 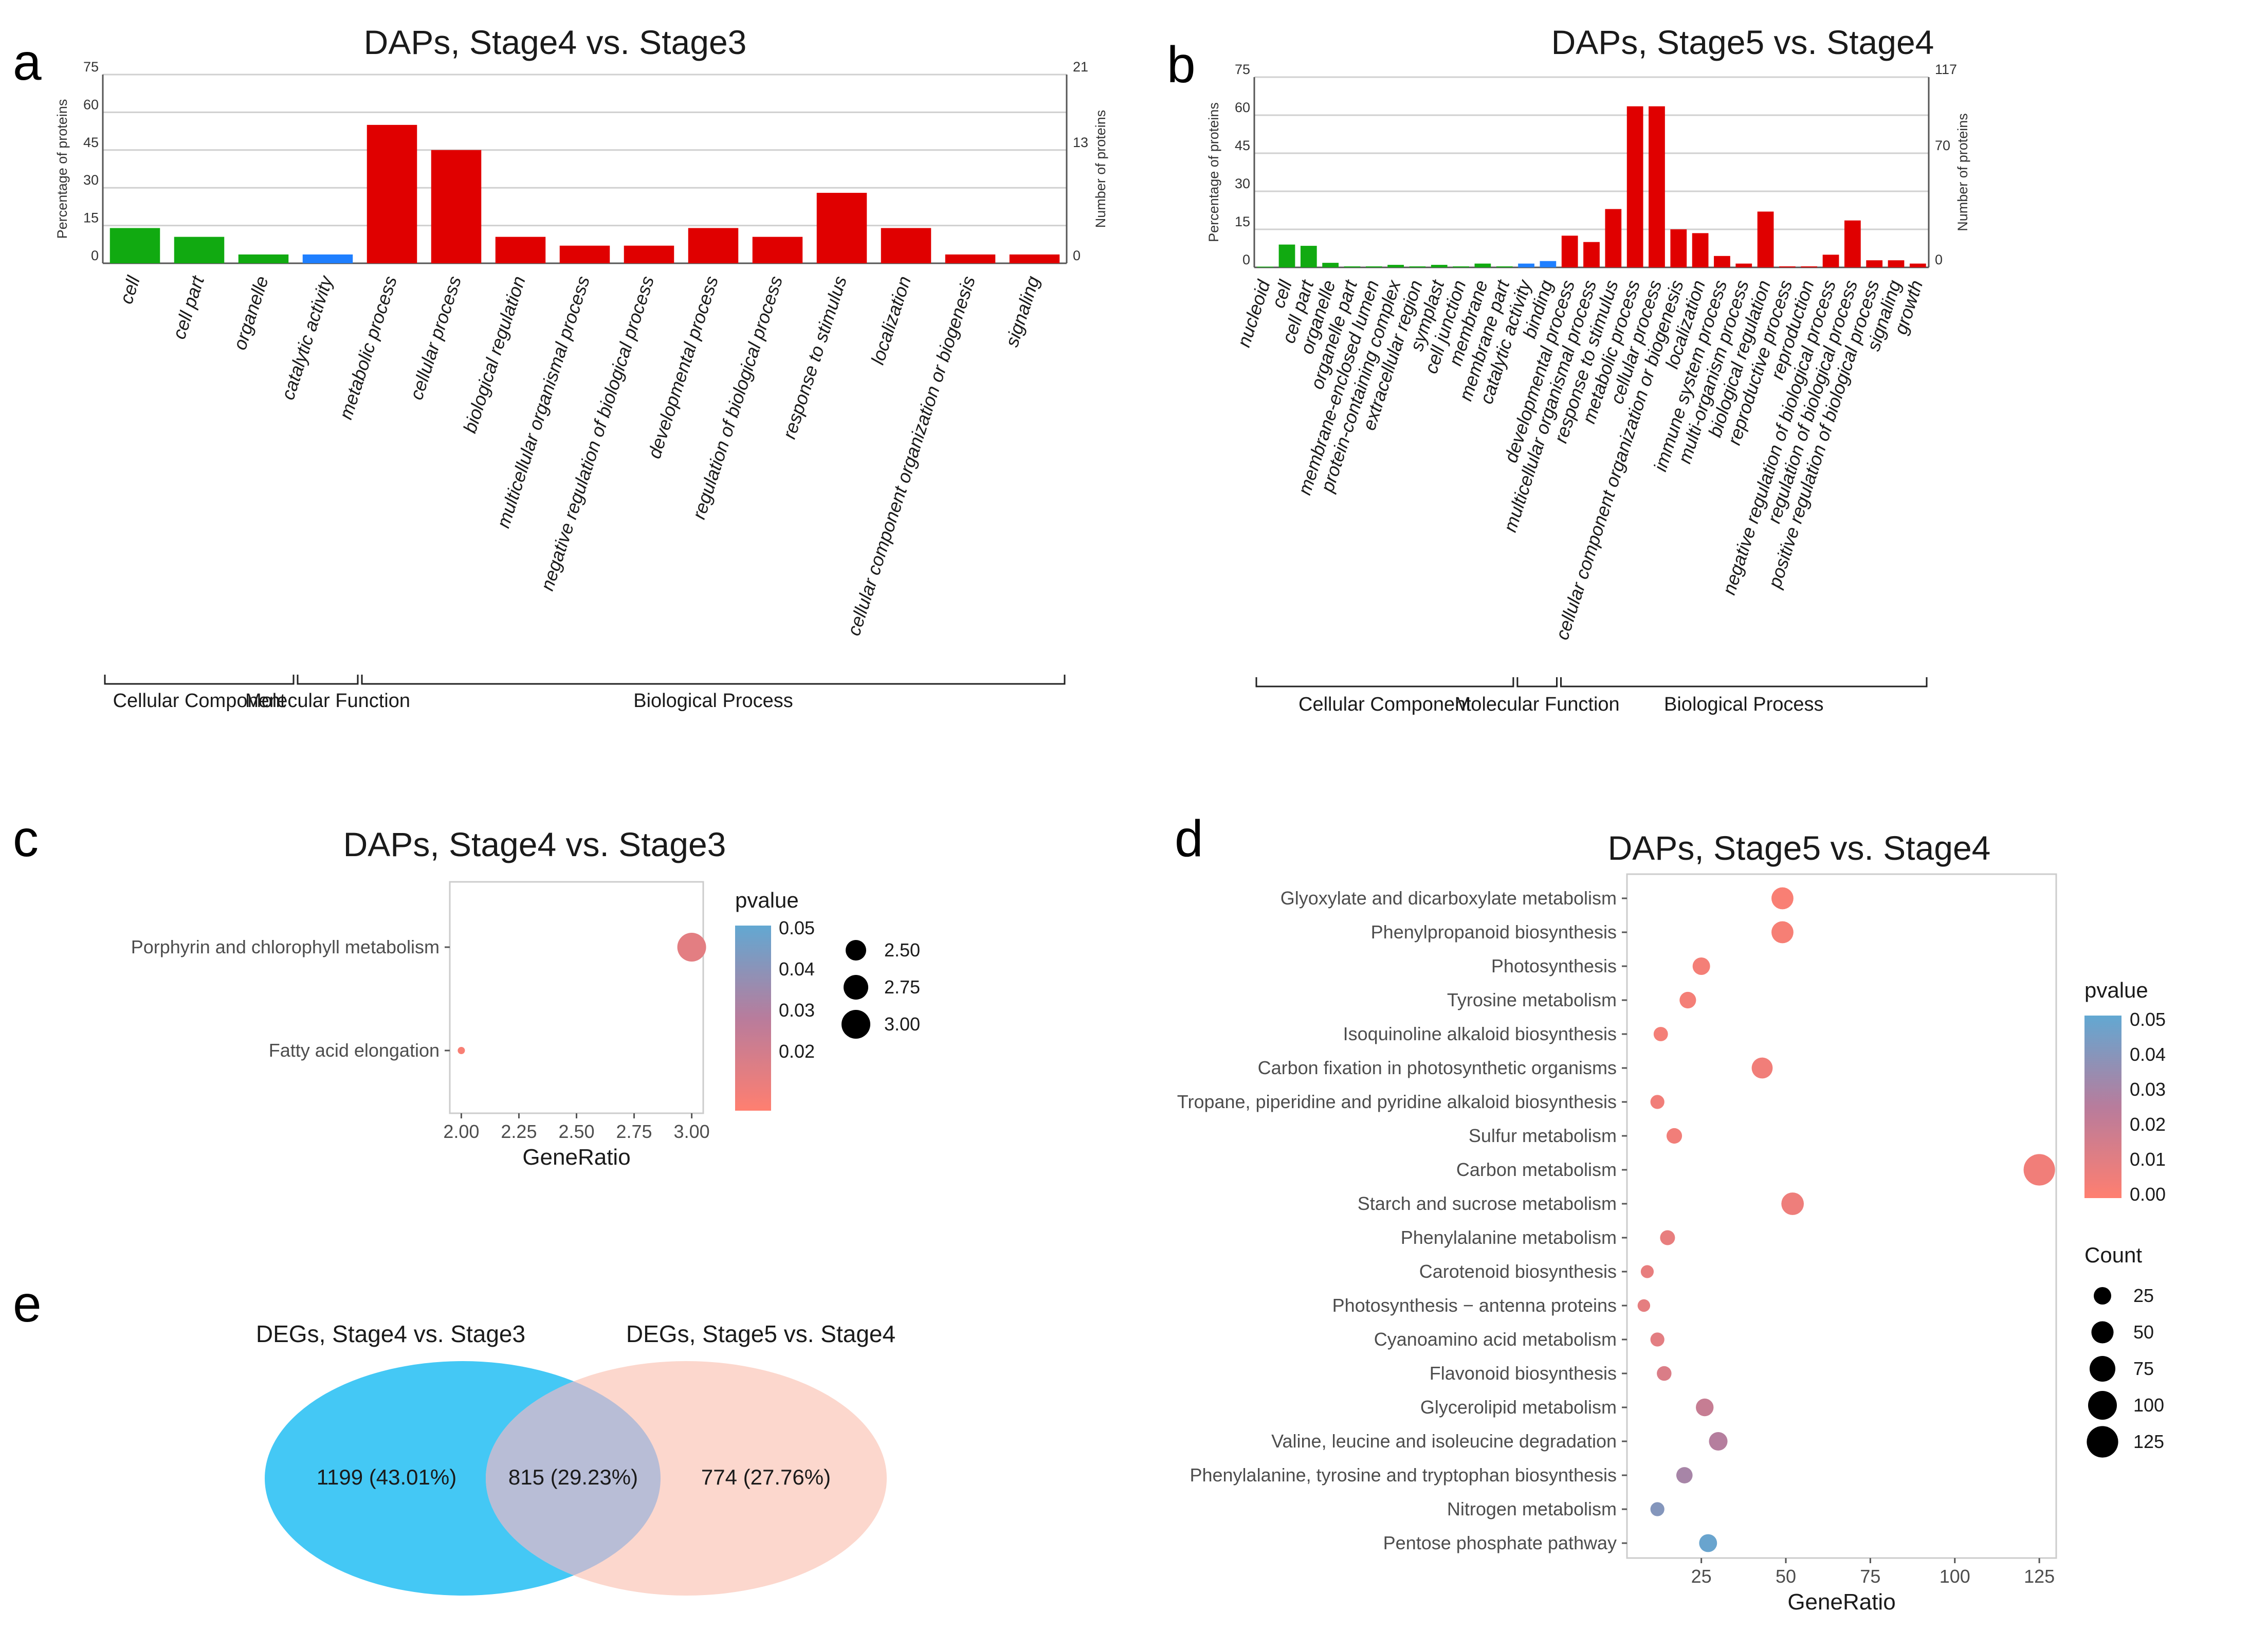 I want to click on y-tick-label: Photosynthesis, so click(x=1554, y=965).